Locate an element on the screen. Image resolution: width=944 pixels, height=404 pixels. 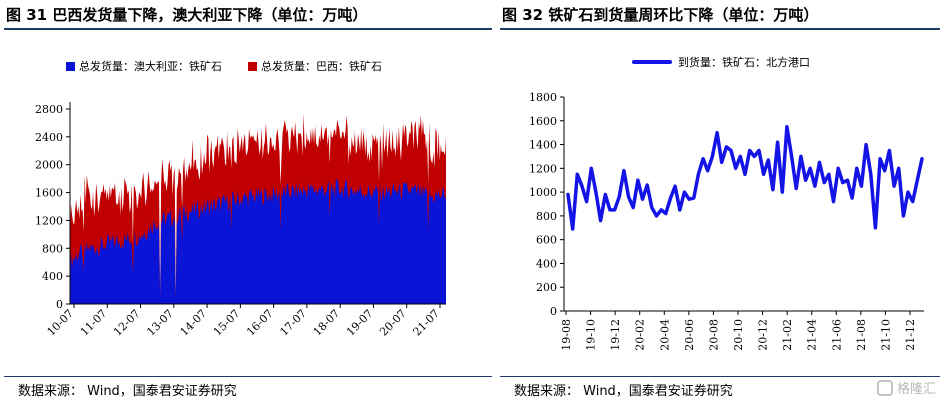
right-ytick-label: 1000 is located at coordinates (543, 192).